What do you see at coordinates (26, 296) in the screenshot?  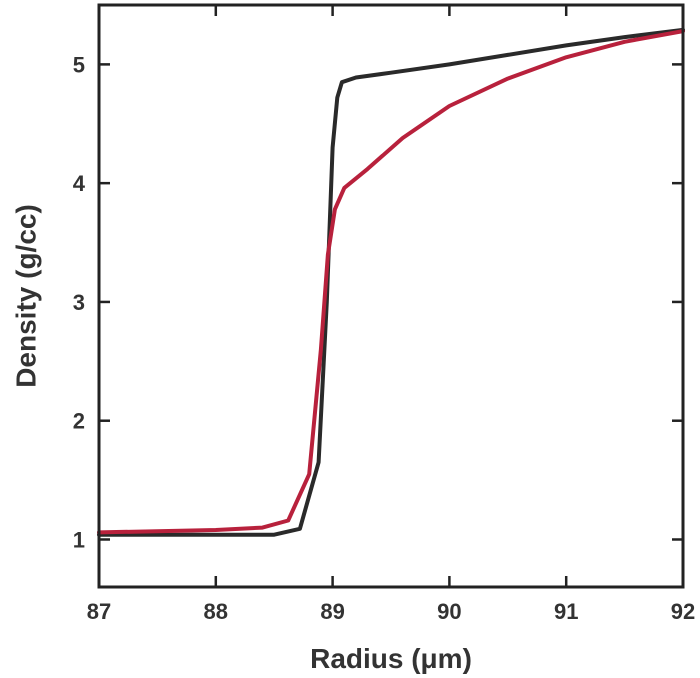 I see `y-axis-label: Density (g/cc)` at bounding box center [26, 296].